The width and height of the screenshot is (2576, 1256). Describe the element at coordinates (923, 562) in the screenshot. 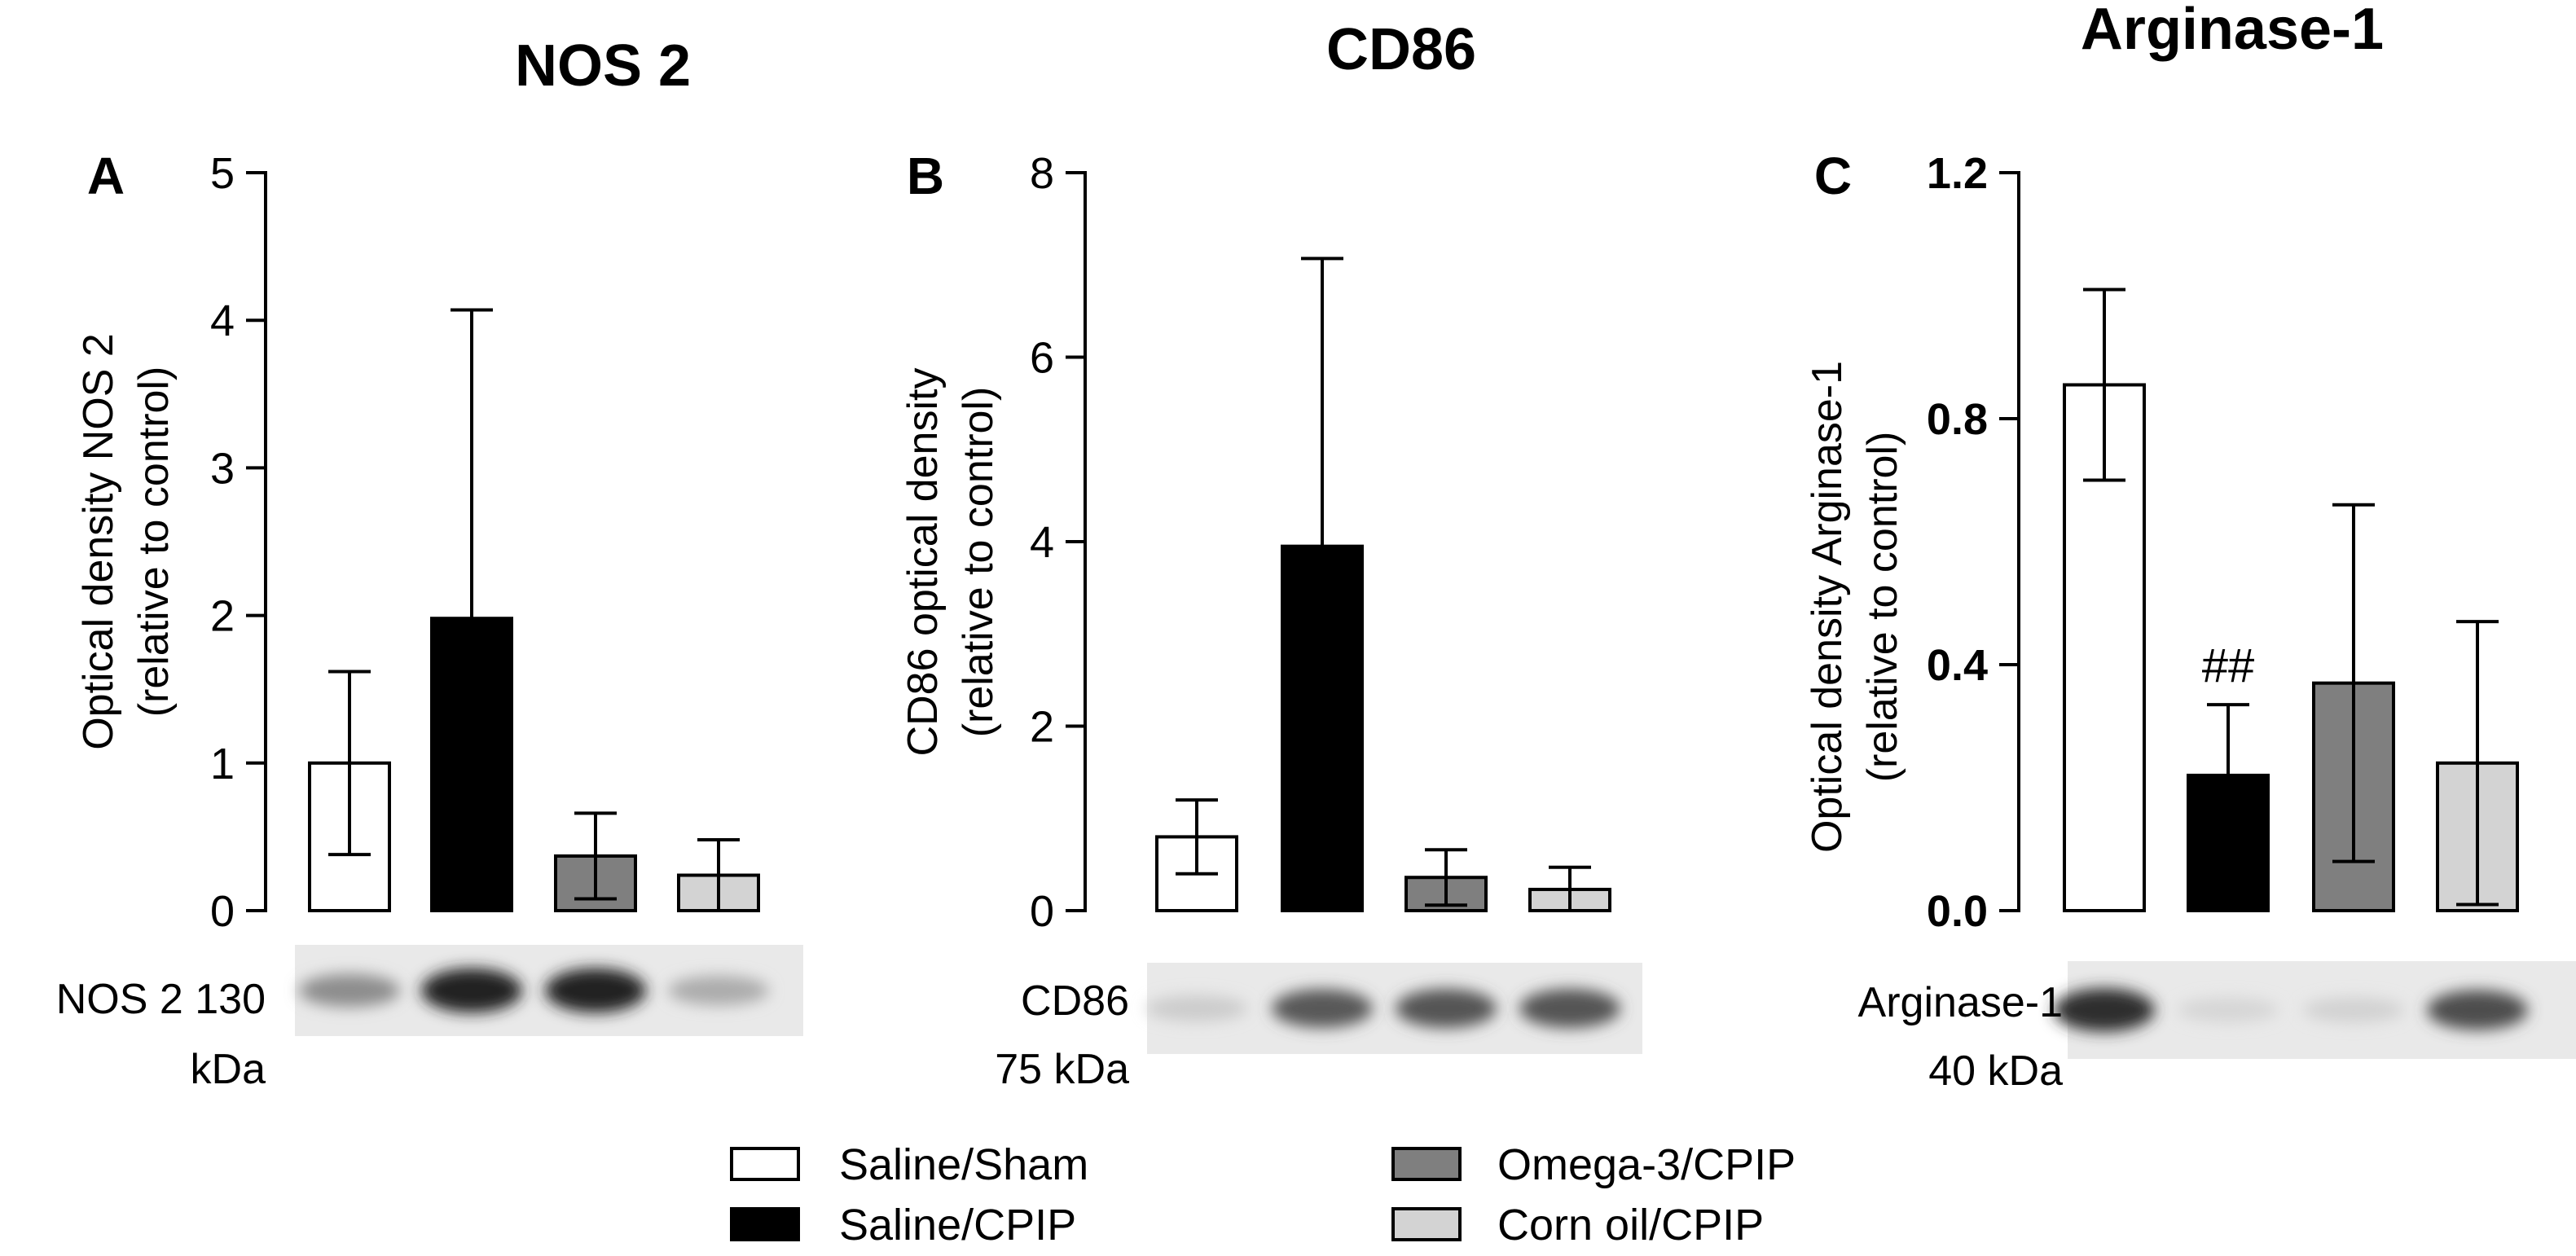

I see `y-axis-title-line-1: CD86 optical density` at that location.